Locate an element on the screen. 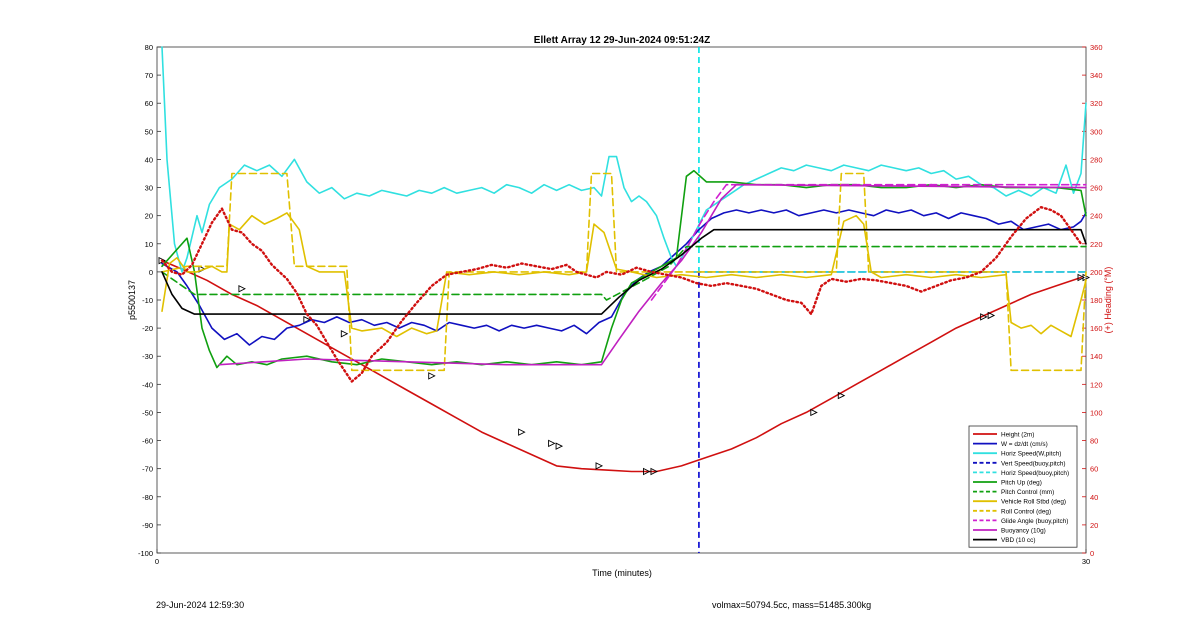 This screenshot has width=1200, height=622. y-tick-label: 10 is located at coordinates (149, 244).